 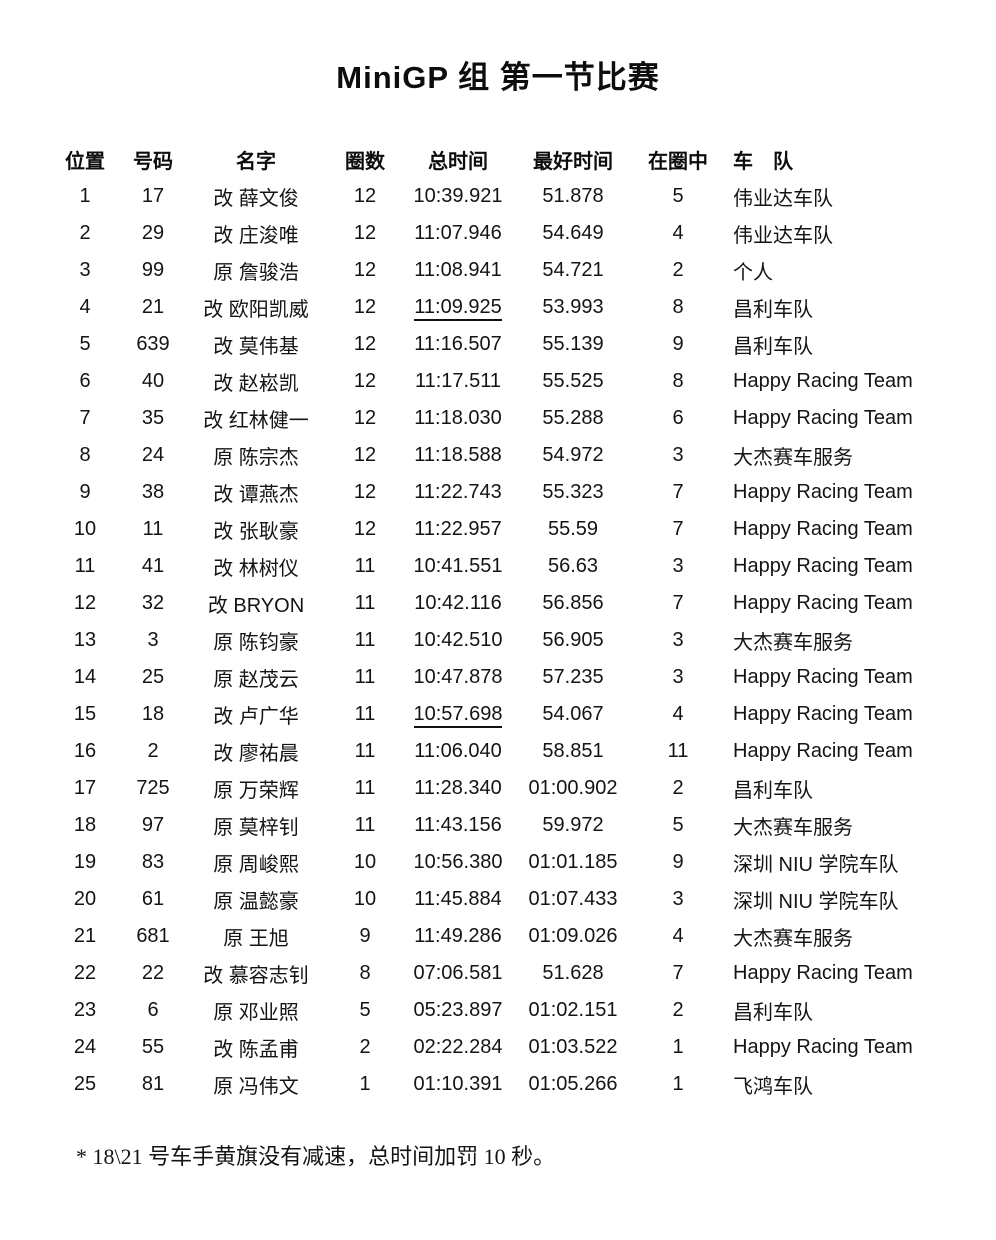 What do you see at coordinates (153, 270) in the screenshot?
I see `cell-number: 99` at bounding box center [153, 270].